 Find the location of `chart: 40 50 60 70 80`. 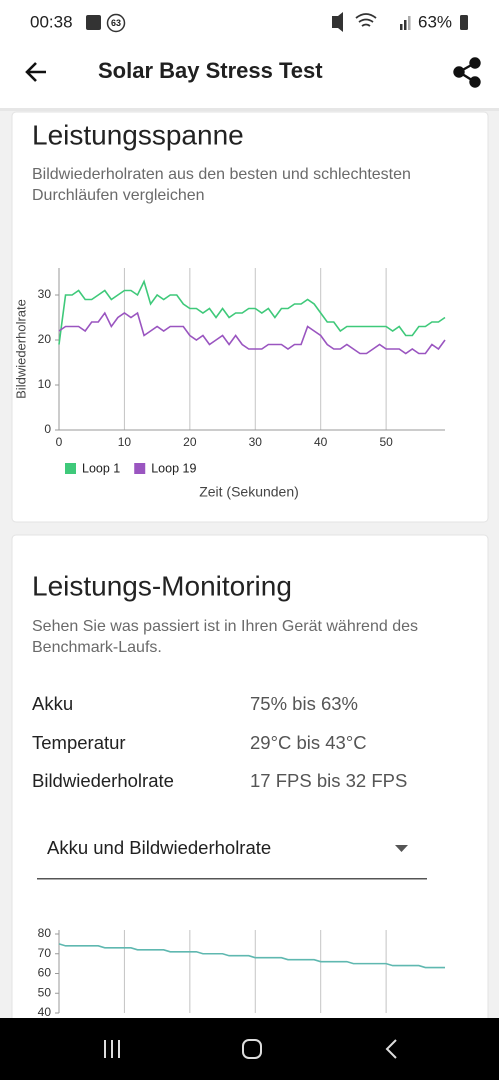

chart: 40 50 60 70 80 is located at coordinates (241, 972).